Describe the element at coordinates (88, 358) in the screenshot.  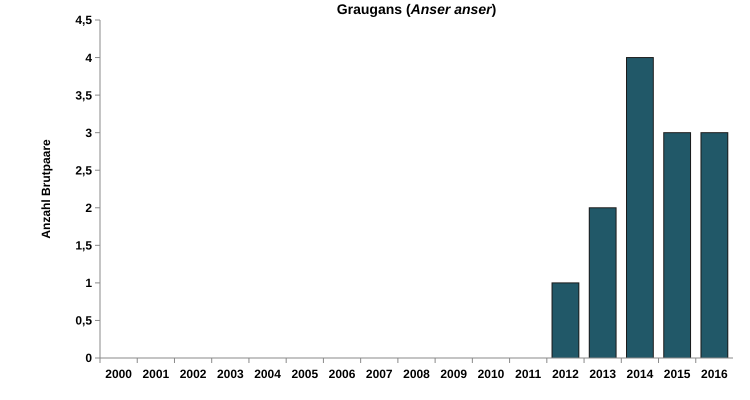
I see `y-tick-label: 0` at that location.